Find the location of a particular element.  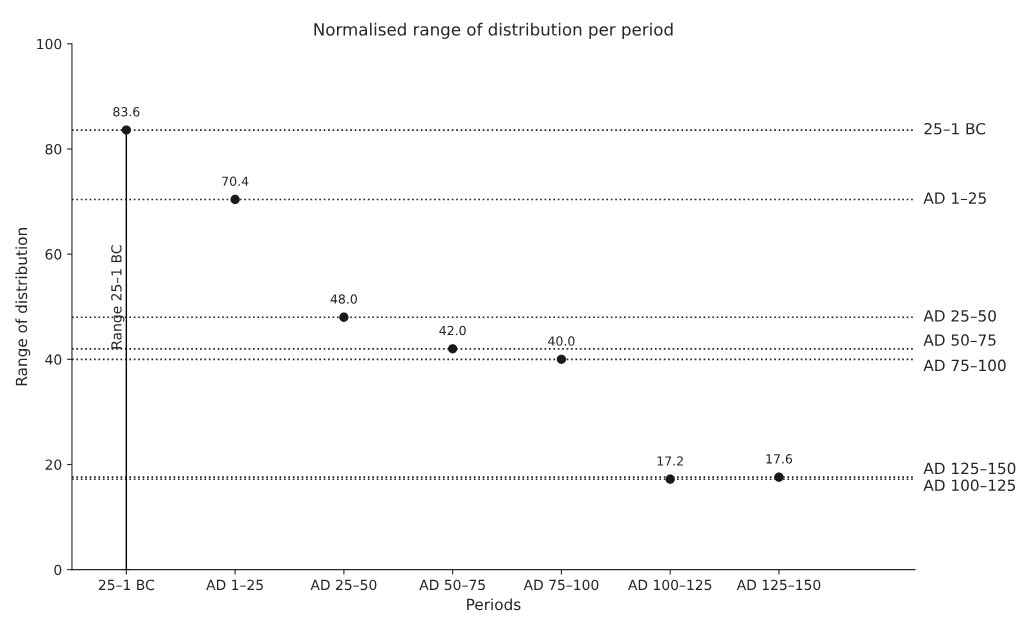

ref-line-label: AD 125–150 is located at coordinates (969, 468).